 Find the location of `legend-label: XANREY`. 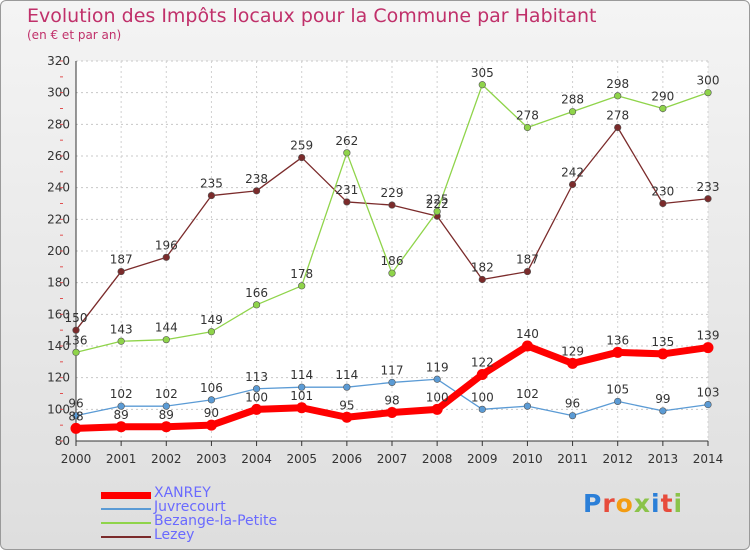

legend-label: XANREY is located at coordinates (182, 493).